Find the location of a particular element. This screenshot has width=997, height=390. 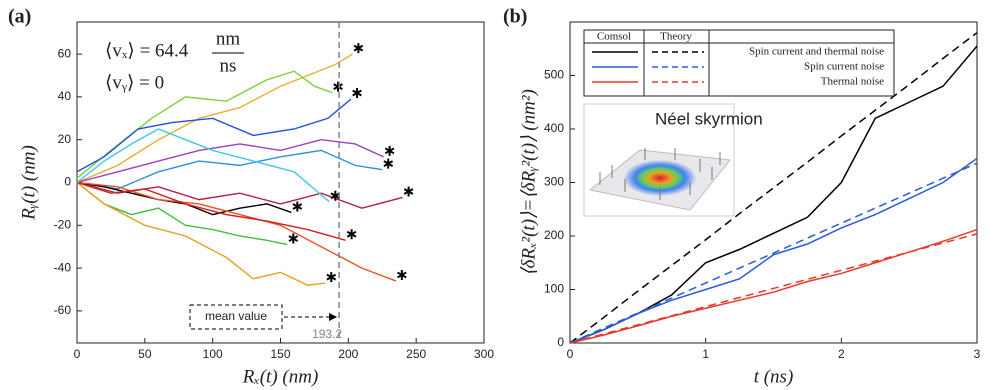

y-tick-label: 20 is located at coordinates (65, 139).